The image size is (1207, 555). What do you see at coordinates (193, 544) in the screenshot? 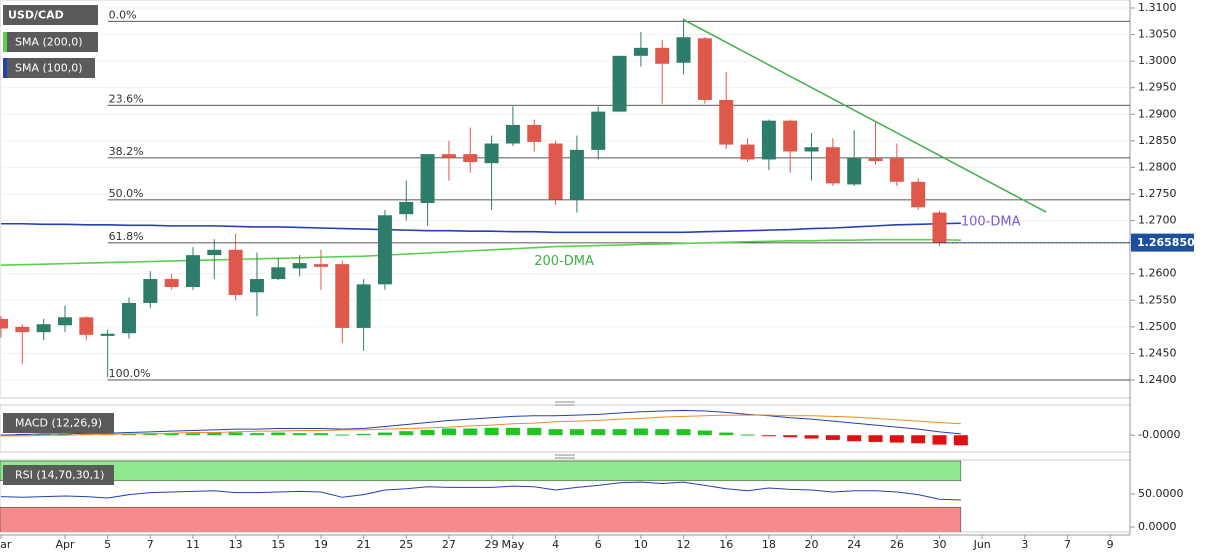
I see `x-tick-label: 11` at bounding box center [193, 544].